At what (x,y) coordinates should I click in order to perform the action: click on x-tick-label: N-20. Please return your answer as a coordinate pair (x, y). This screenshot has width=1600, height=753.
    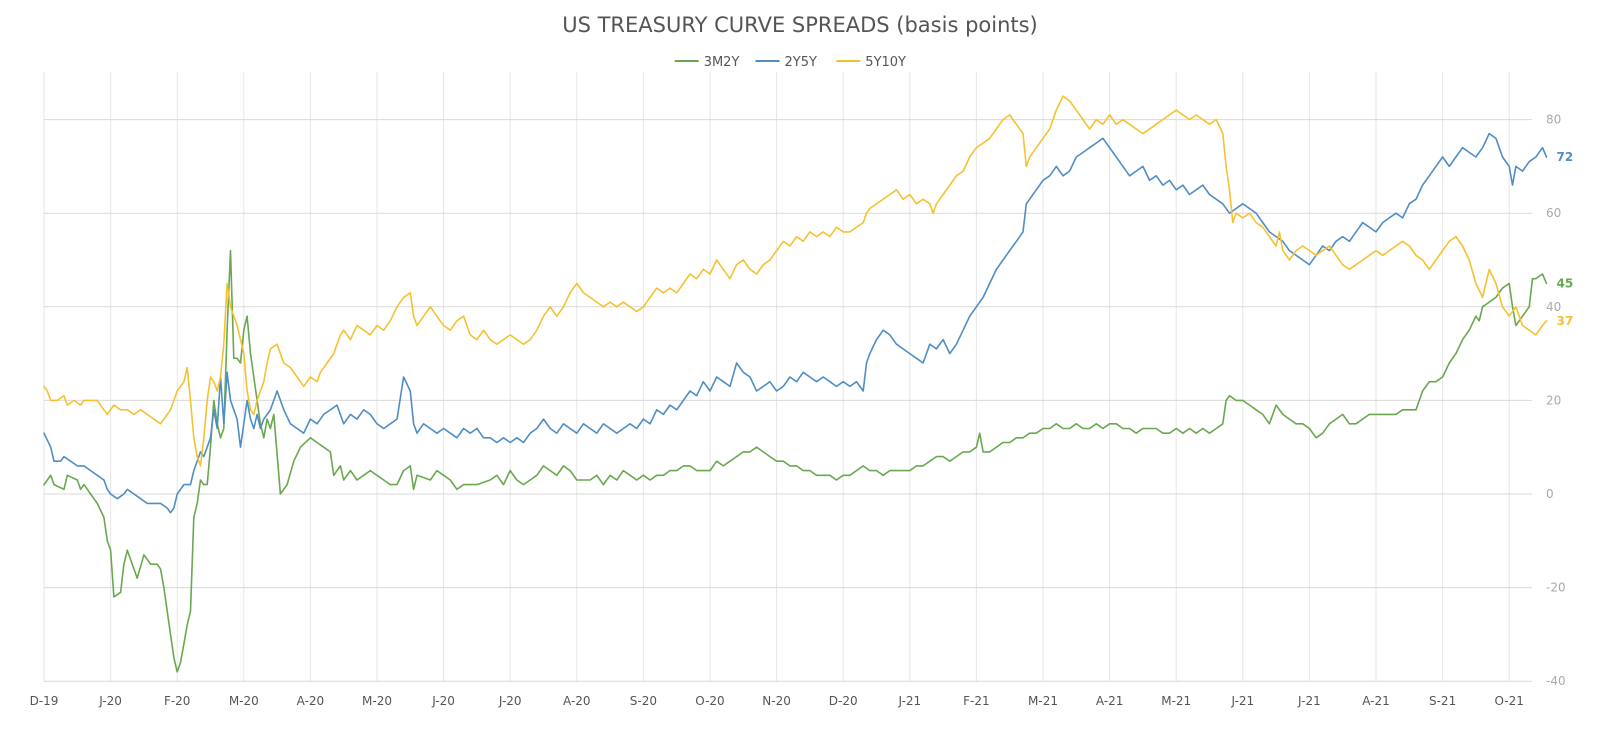
    Looking at the image, I should click on (776, 701).